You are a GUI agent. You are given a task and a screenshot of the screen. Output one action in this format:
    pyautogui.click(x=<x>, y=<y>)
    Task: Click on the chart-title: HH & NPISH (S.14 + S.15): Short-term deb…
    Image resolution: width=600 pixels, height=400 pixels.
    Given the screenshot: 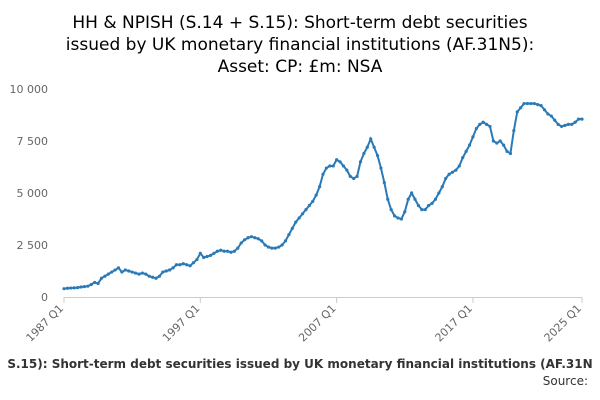 What is the action you would take?
    pyautogui.click(x=299, y=23)
    